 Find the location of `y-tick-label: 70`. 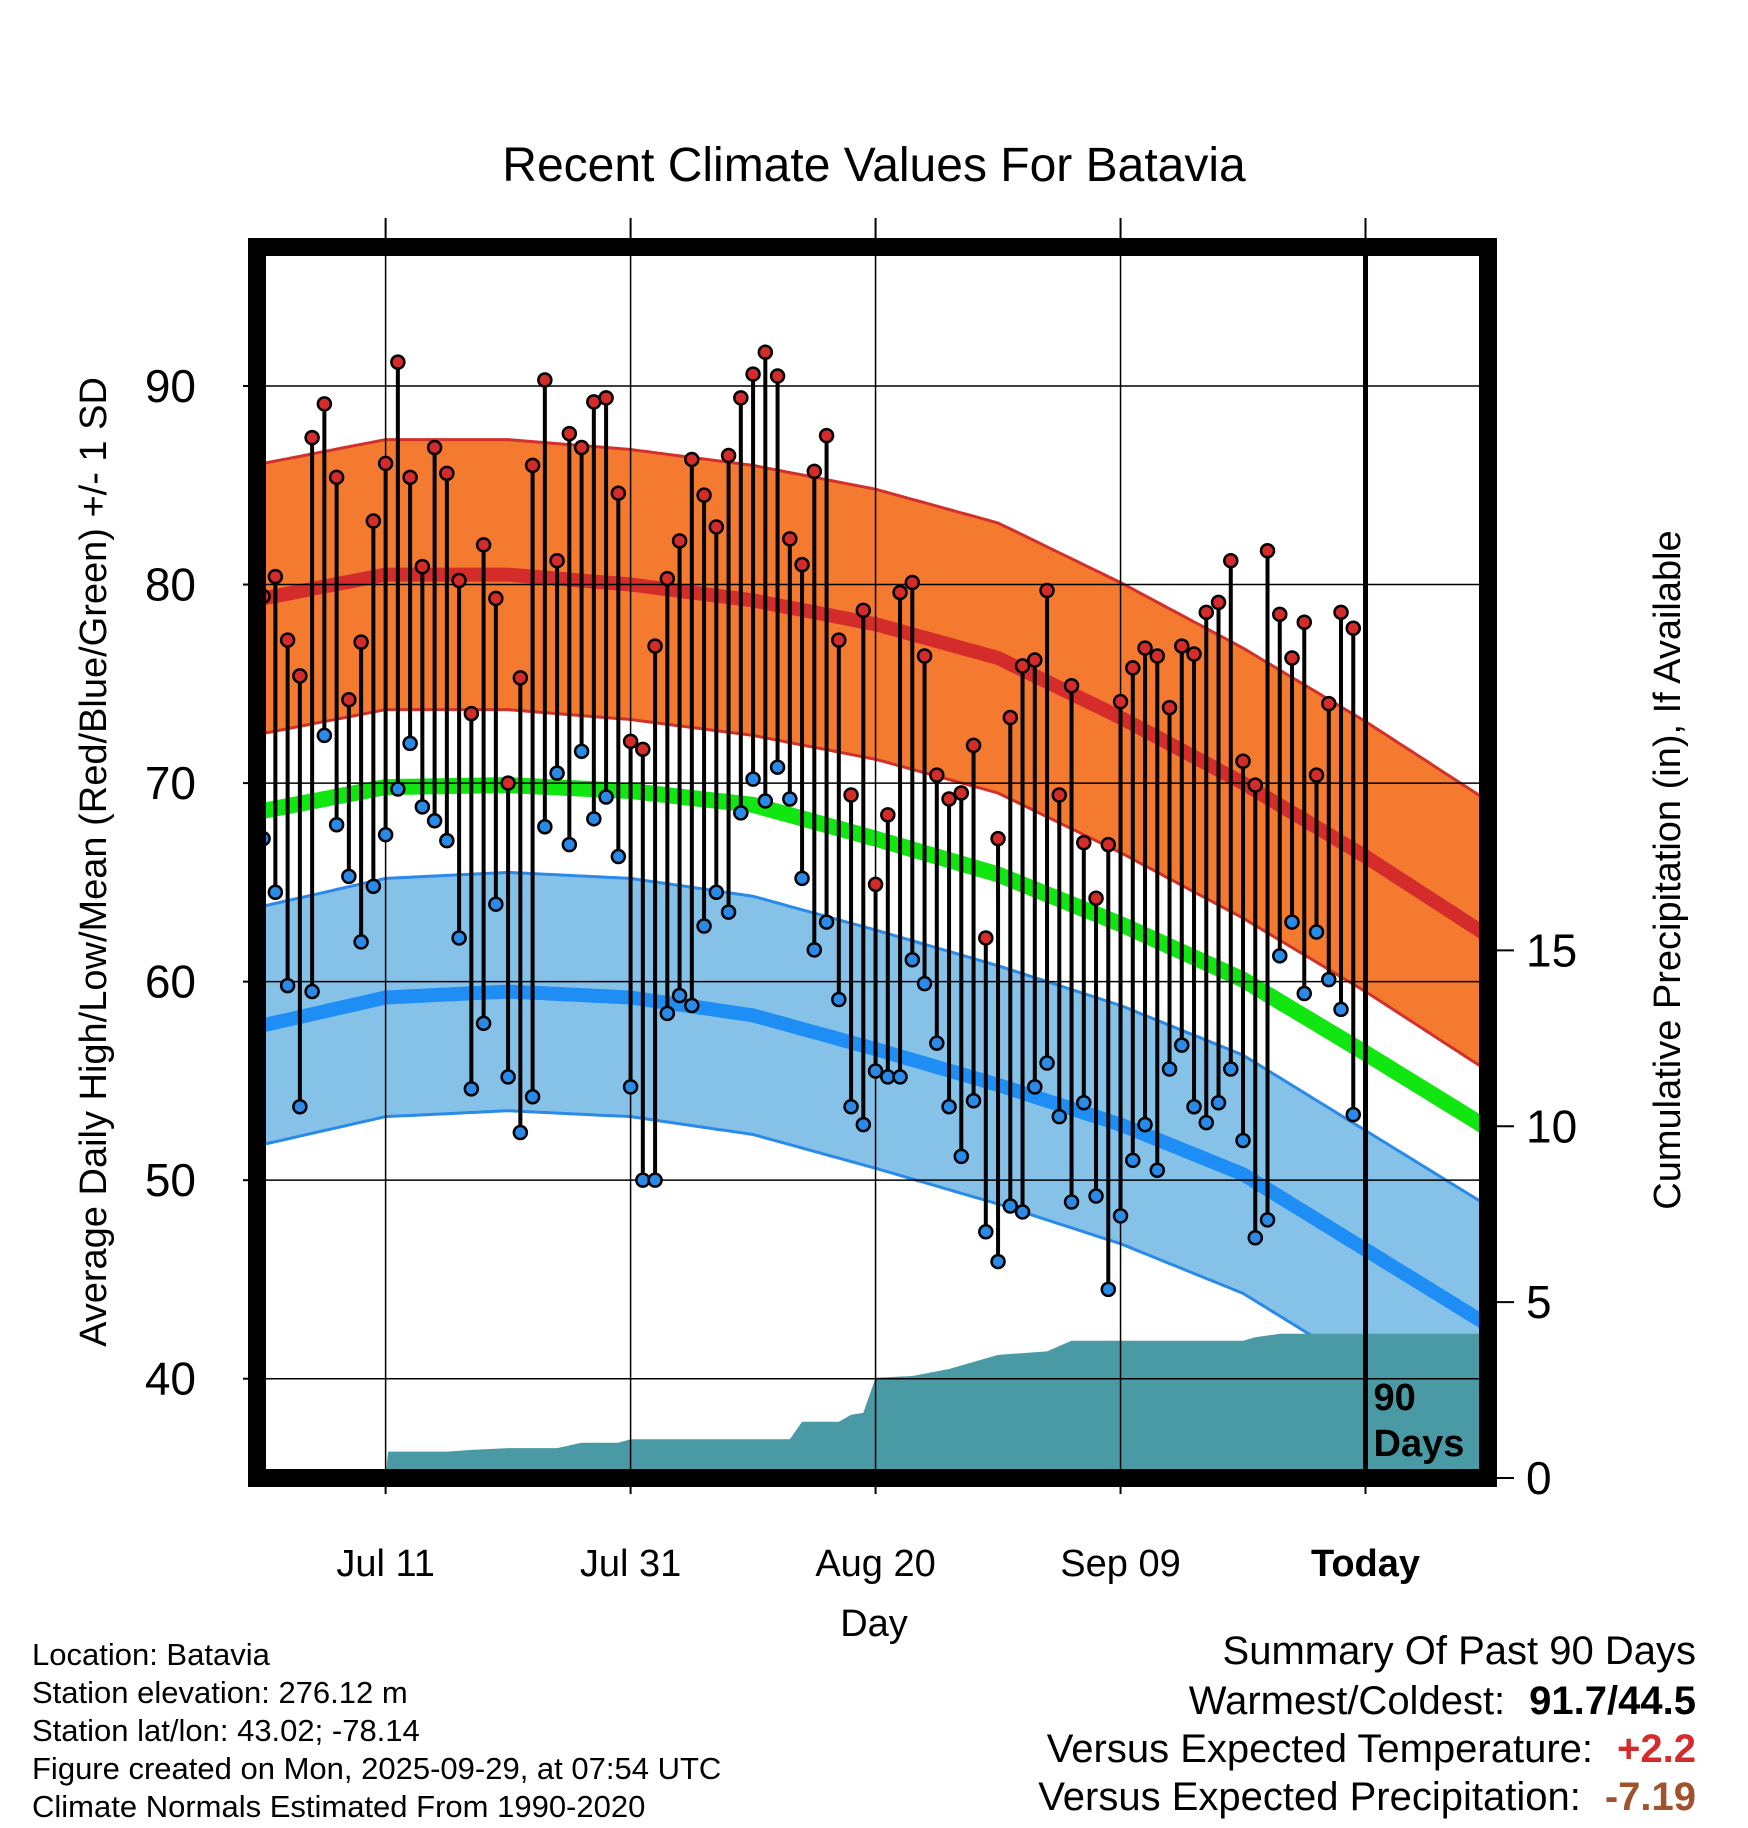

y-tick-label: 70 is located at coordinates (170, 783).